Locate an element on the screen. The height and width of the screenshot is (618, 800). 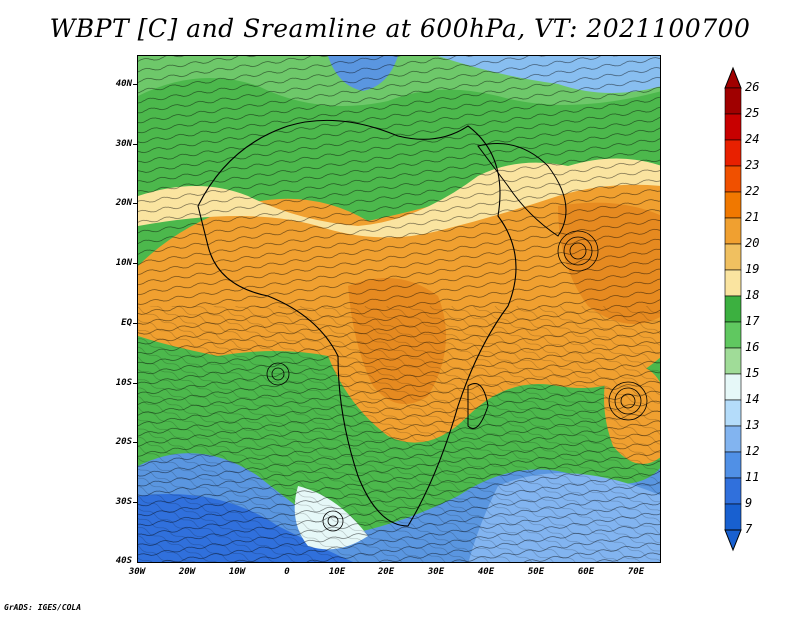
lon-tick-label: 50E is located at coordinates (536, 572).